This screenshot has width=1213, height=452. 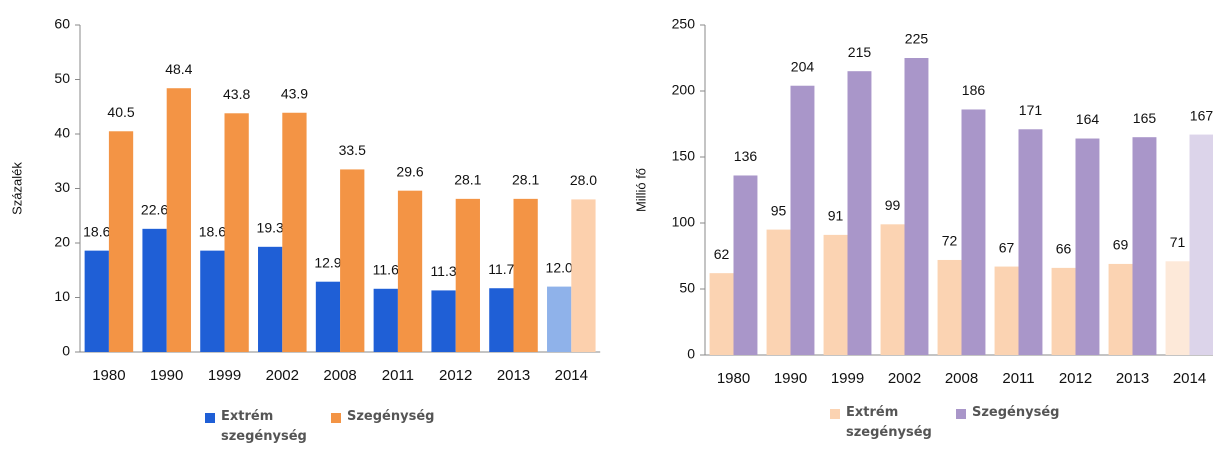 What do you see at coordinates (1031, 110) in the screenshot?
I see `data-label: 171` at bounding box center [1031, 110].